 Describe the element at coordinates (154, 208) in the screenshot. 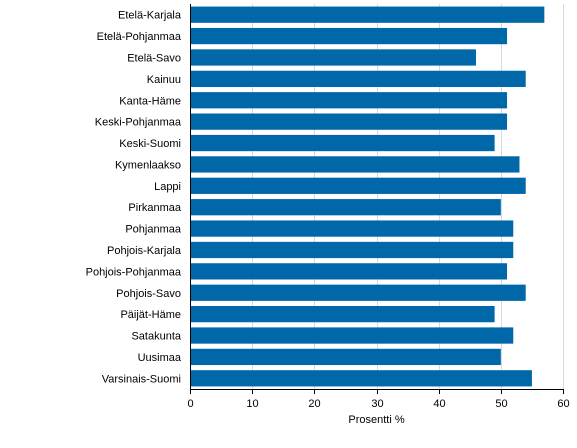

I see `category-label-10: Pirkanmaa` at that location.